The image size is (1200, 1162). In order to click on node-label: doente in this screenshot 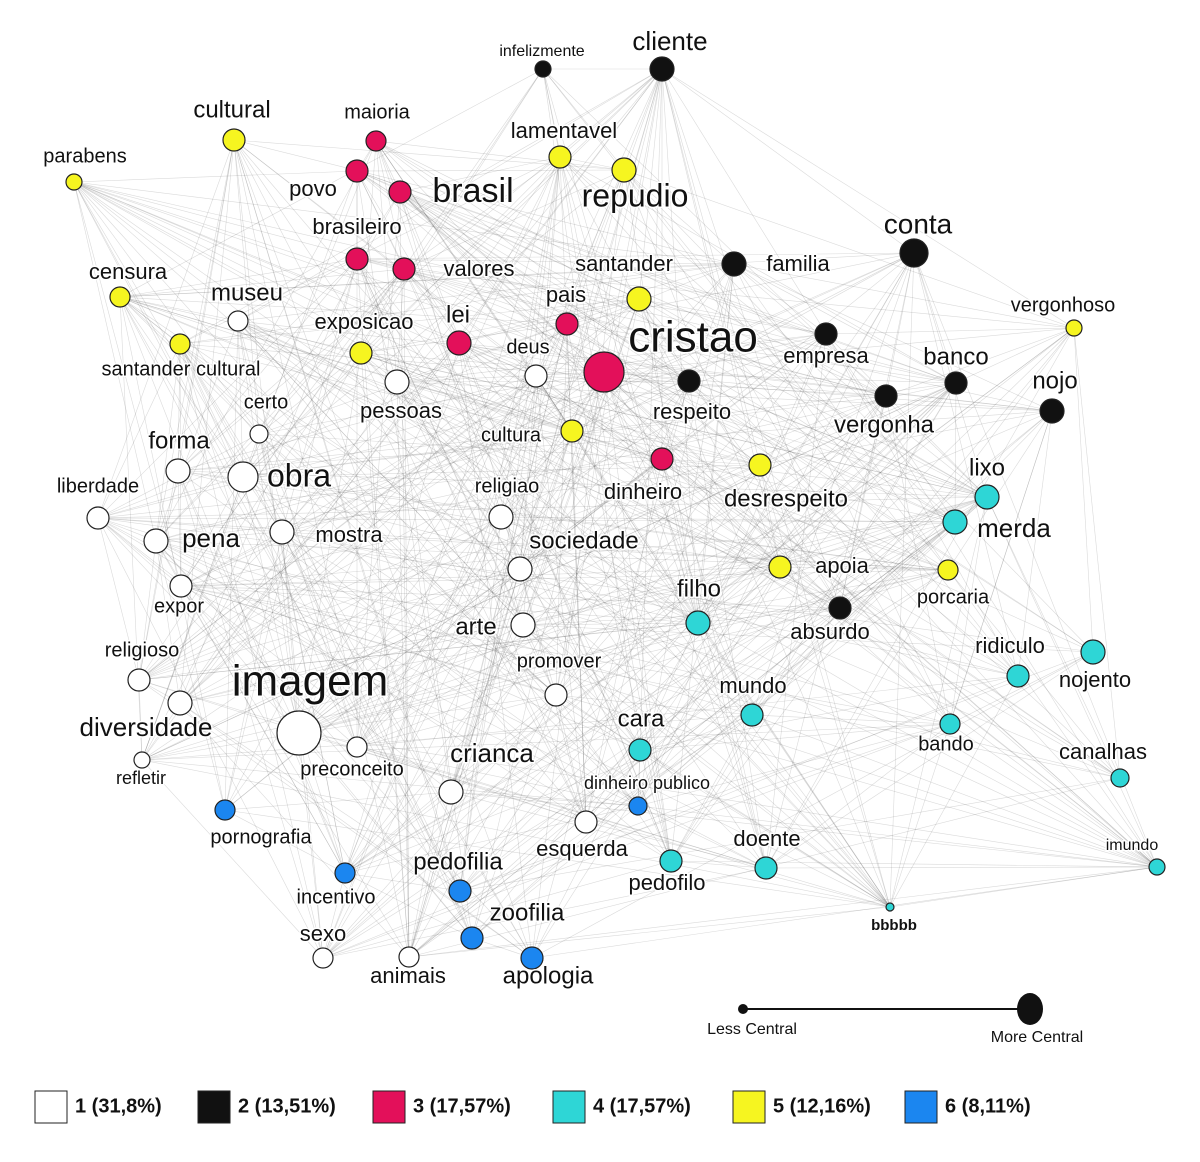, I will do `click(766, 838)`.